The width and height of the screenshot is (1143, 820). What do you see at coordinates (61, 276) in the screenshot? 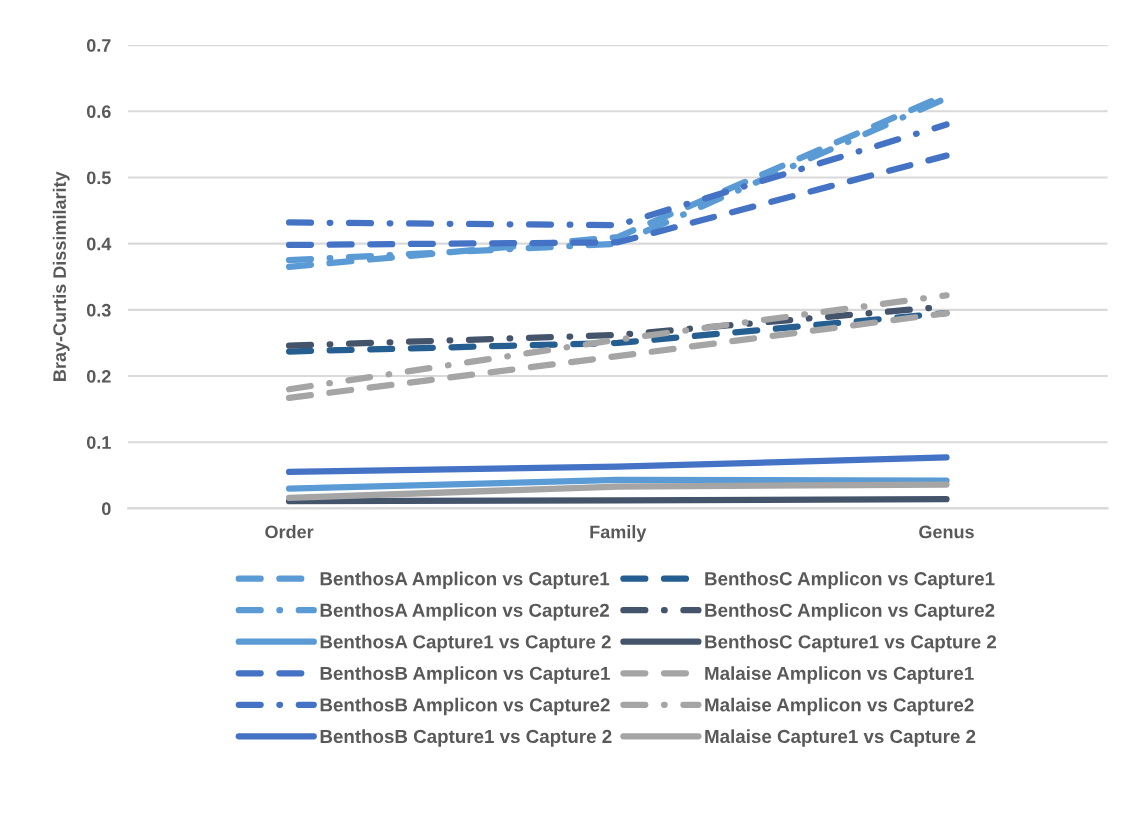
I see `y-axis-title: Bray-Curtis Dissimilarity` at bounding box center [61, 276].